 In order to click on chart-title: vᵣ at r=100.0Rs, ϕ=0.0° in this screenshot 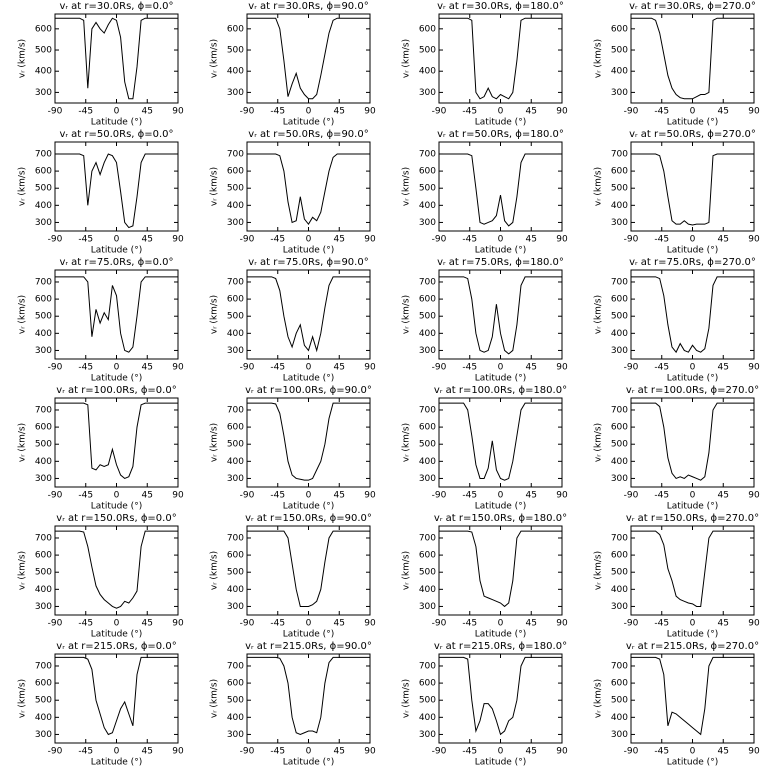, I will do `click(116, 390)`.